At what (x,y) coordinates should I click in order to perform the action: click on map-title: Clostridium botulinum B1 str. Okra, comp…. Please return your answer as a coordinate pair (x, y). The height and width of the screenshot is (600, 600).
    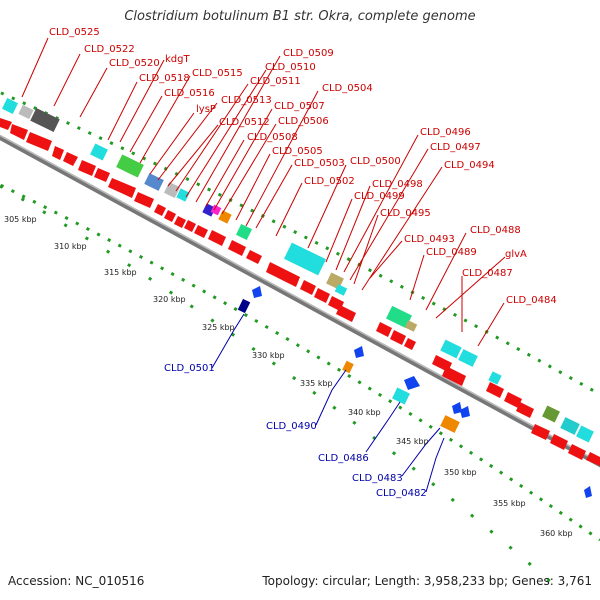
    Looking at the image, I should click on (300, 16).